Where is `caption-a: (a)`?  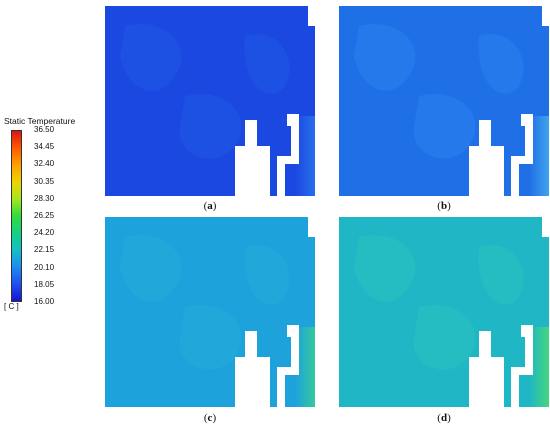 caption-a: (a) is located at coordinates (210, 206).